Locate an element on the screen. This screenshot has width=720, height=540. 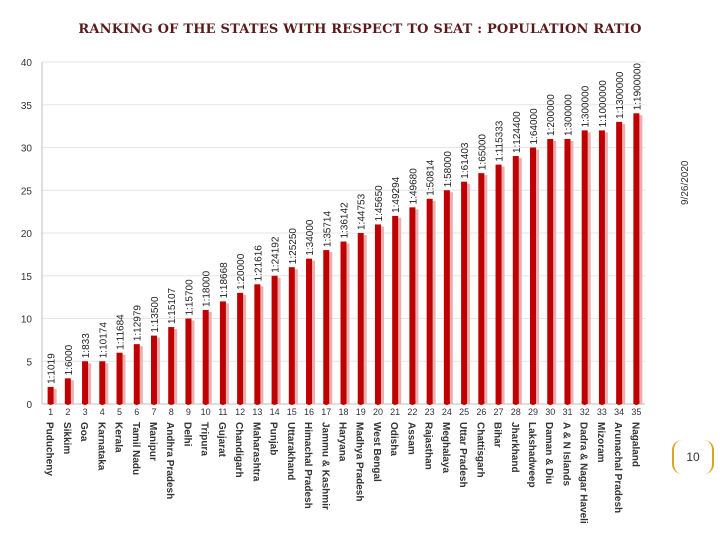
data-label: 1:833 is located at coordinates (86, 345).